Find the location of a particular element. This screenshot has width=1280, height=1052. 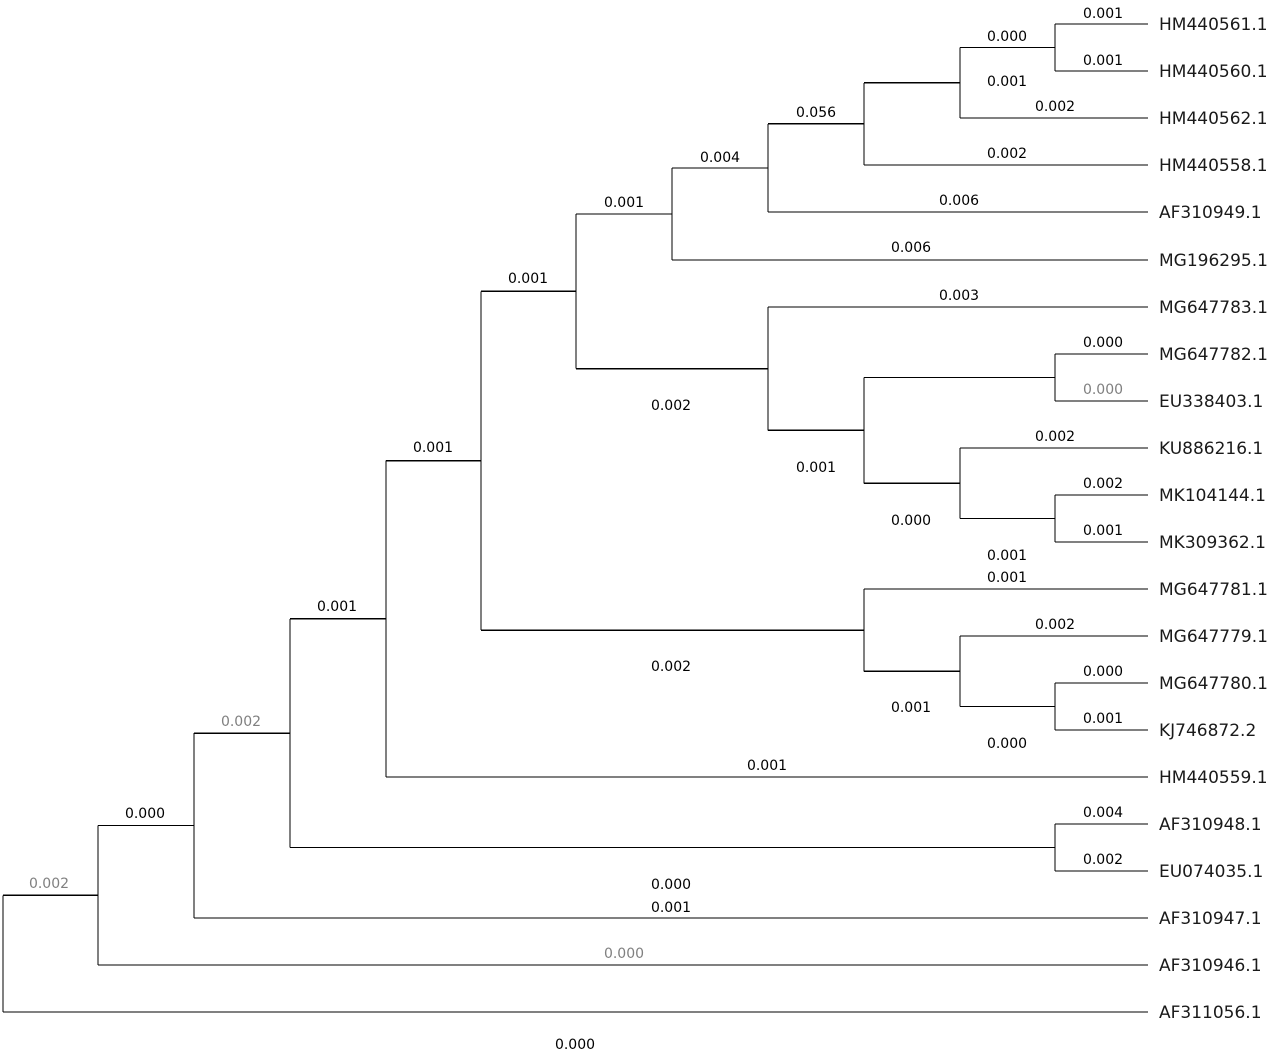

taxon-label: AF310949.1 is located at coordinates (1210, 213).